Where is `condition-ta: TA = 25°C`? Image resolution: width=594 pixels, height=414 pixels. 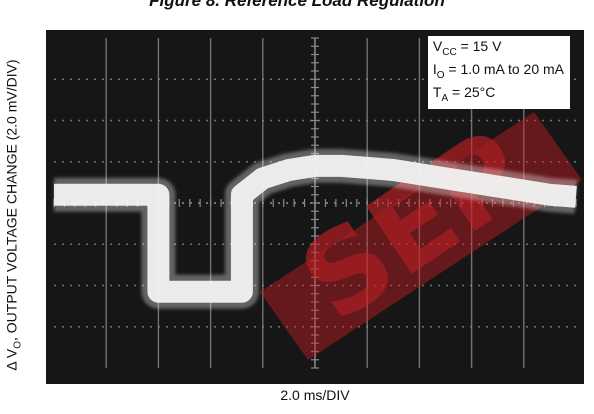 condition-ta: TA = 25°C is located at coordinates (498, 95).